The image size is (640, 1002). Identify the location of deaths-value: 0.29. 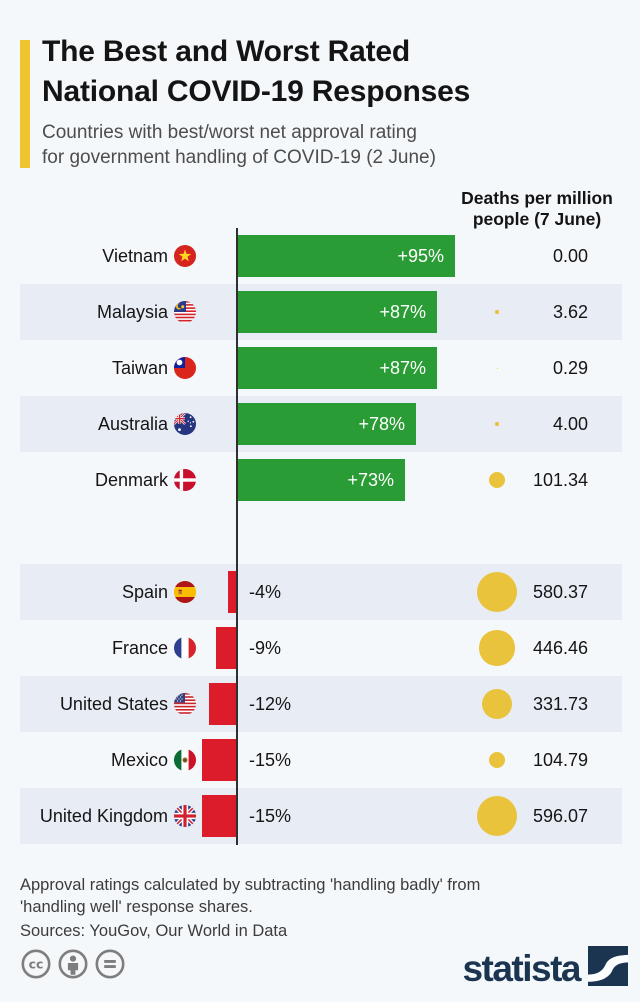
(570, 368).